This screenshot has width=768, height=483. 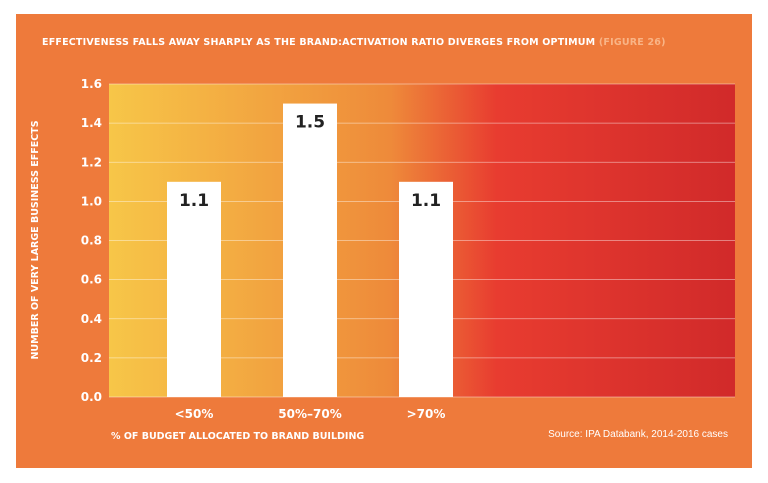 I want to click on y-tick-label: 1.0, so click(x=91, y=201).